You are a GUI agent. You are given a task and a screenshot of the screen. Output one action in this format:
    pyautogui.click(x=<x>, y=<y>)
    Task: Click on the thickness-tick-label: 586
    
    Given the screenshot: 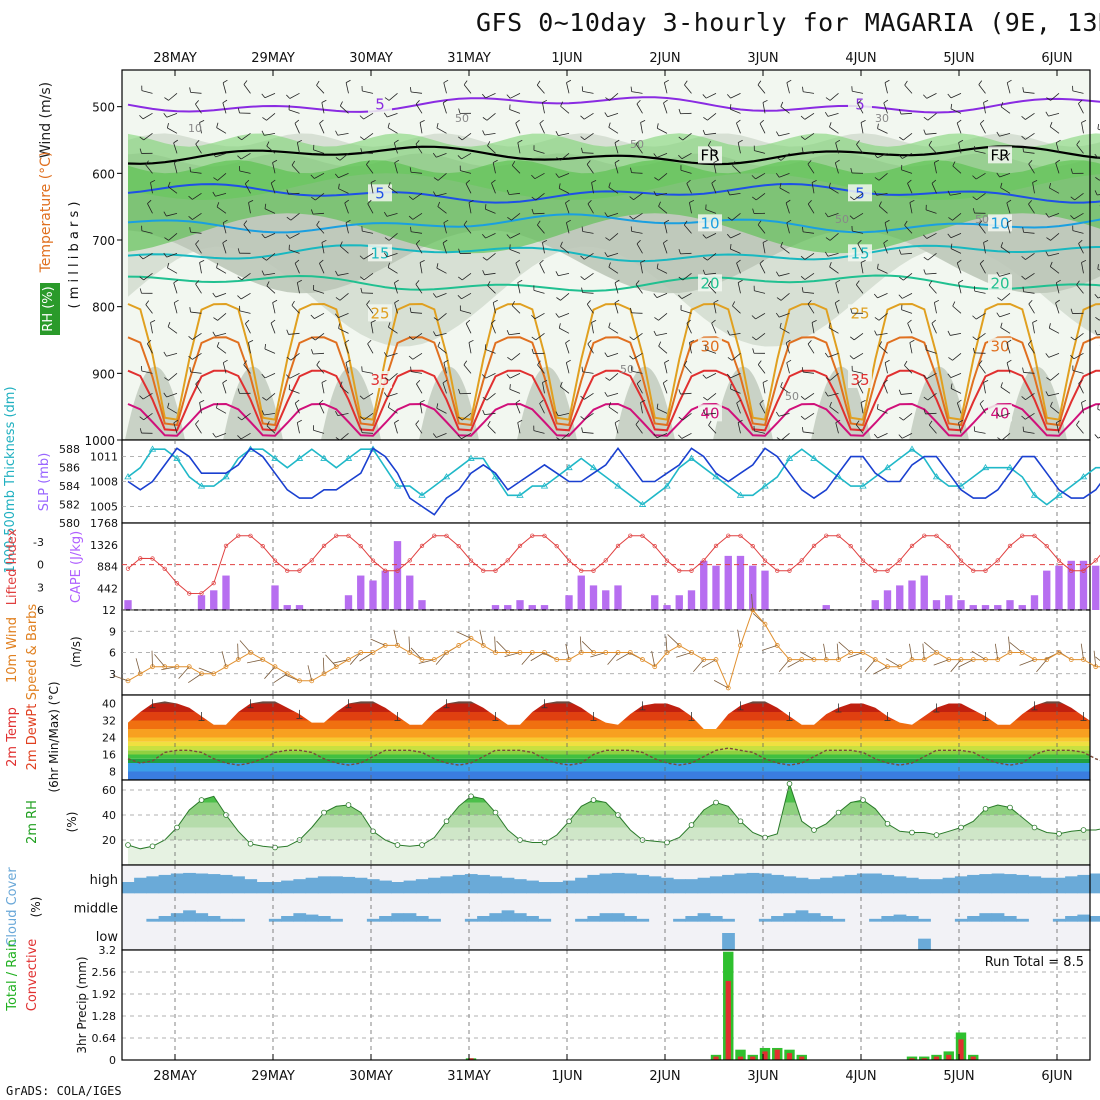 What is the action you would take?
    pyautogui.click(x=69, y=468)
    